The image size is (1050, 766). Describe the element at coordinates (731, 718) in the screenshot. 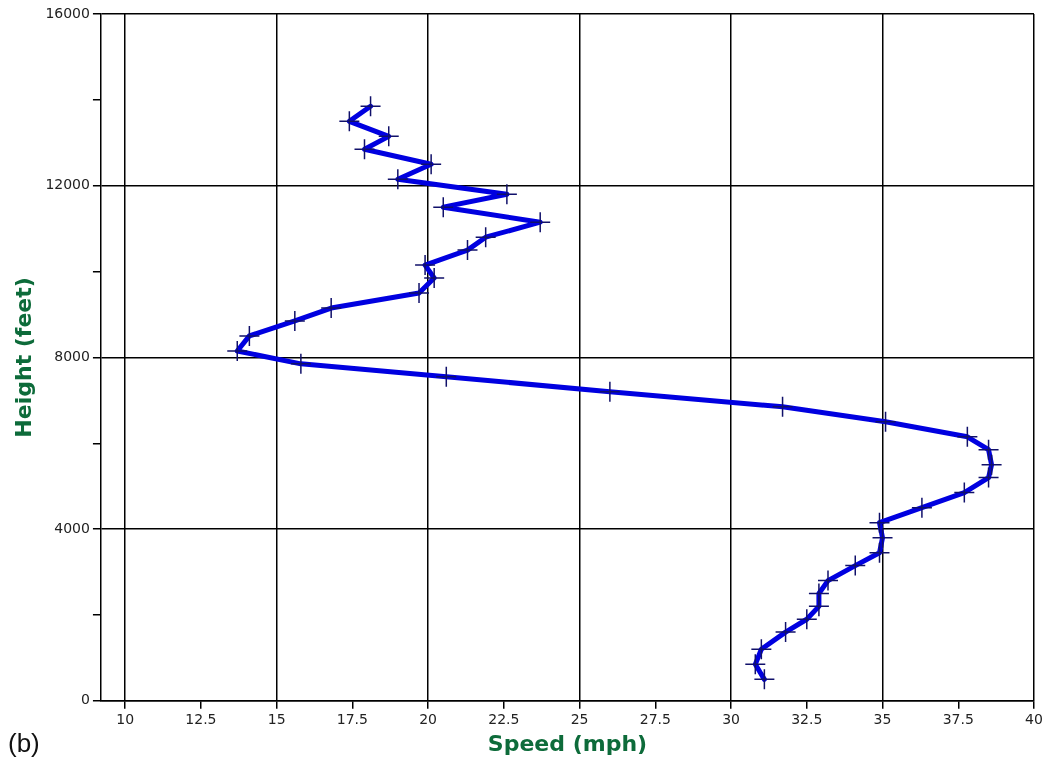

I see `x-tick-label: 30` at that location.